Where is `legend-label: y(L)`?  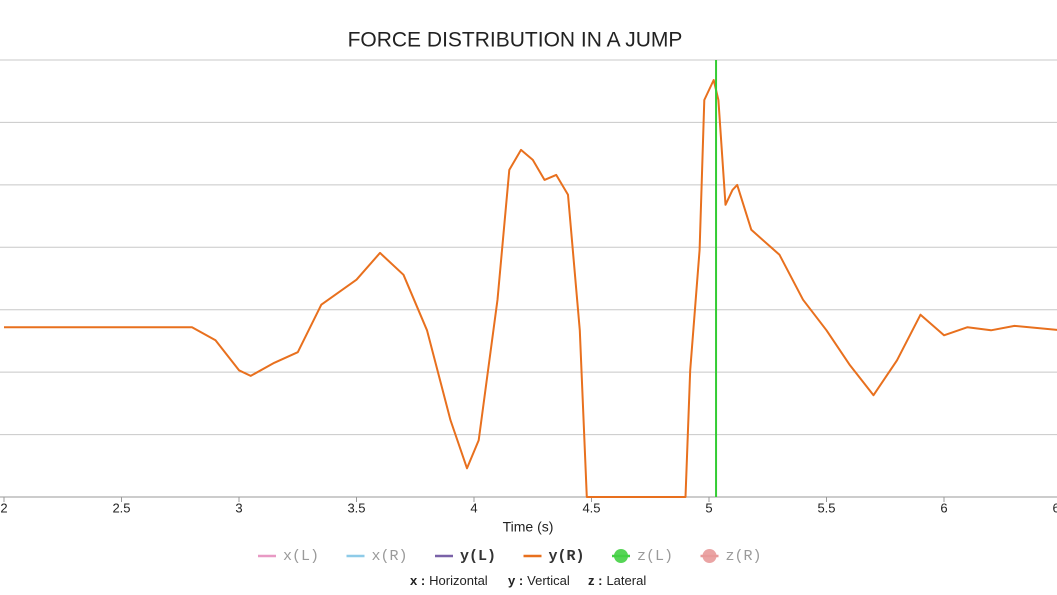
legend-label: y(L) is located at coordinates (478, 556).